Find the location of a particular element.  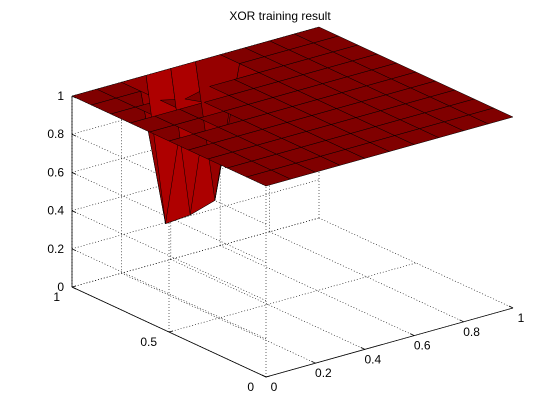

z-tick-label: 1 is located at coordinates (60, 96).